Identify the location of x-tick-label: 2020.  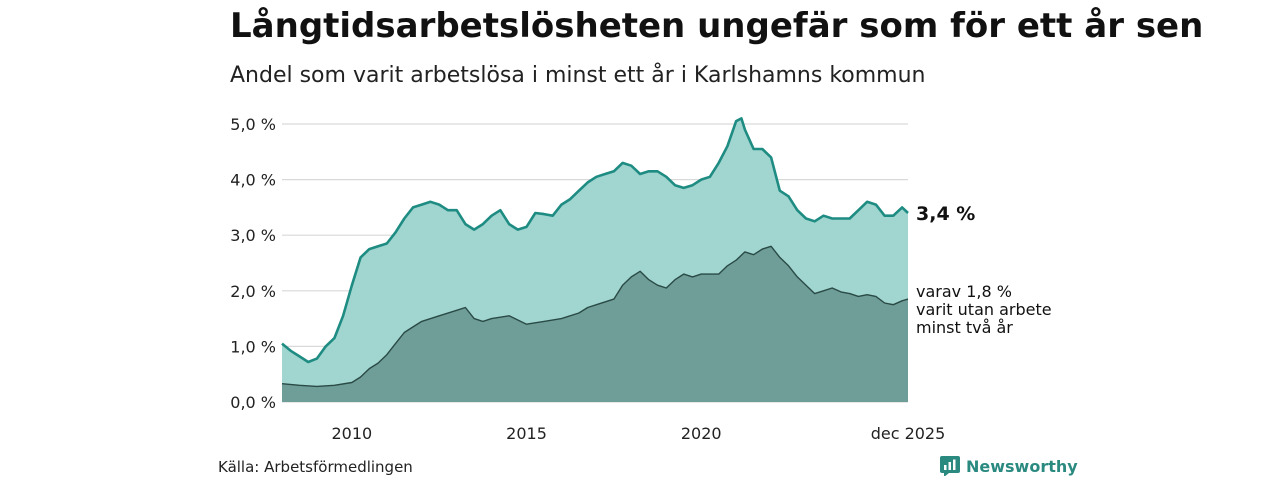
(701, 433).